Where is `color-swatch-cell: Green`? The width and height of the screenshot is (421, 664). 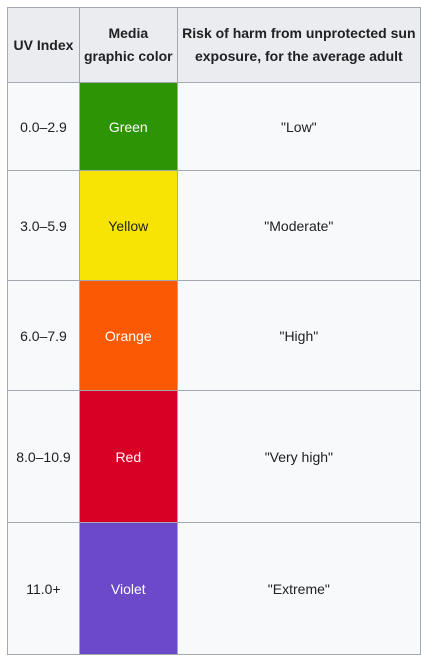 color-swatch-cell: Green is located at coordinates (128, 126).